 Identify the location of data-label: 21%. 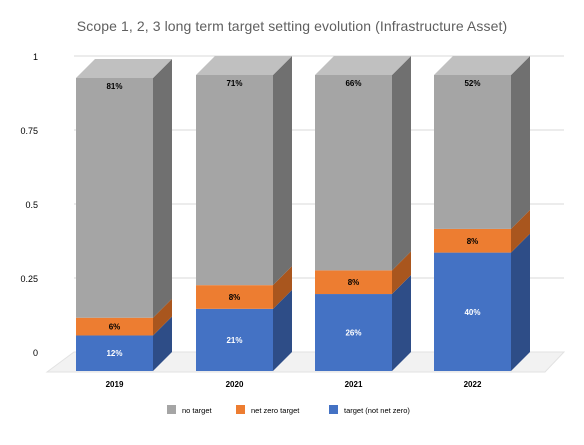
(234, 340).